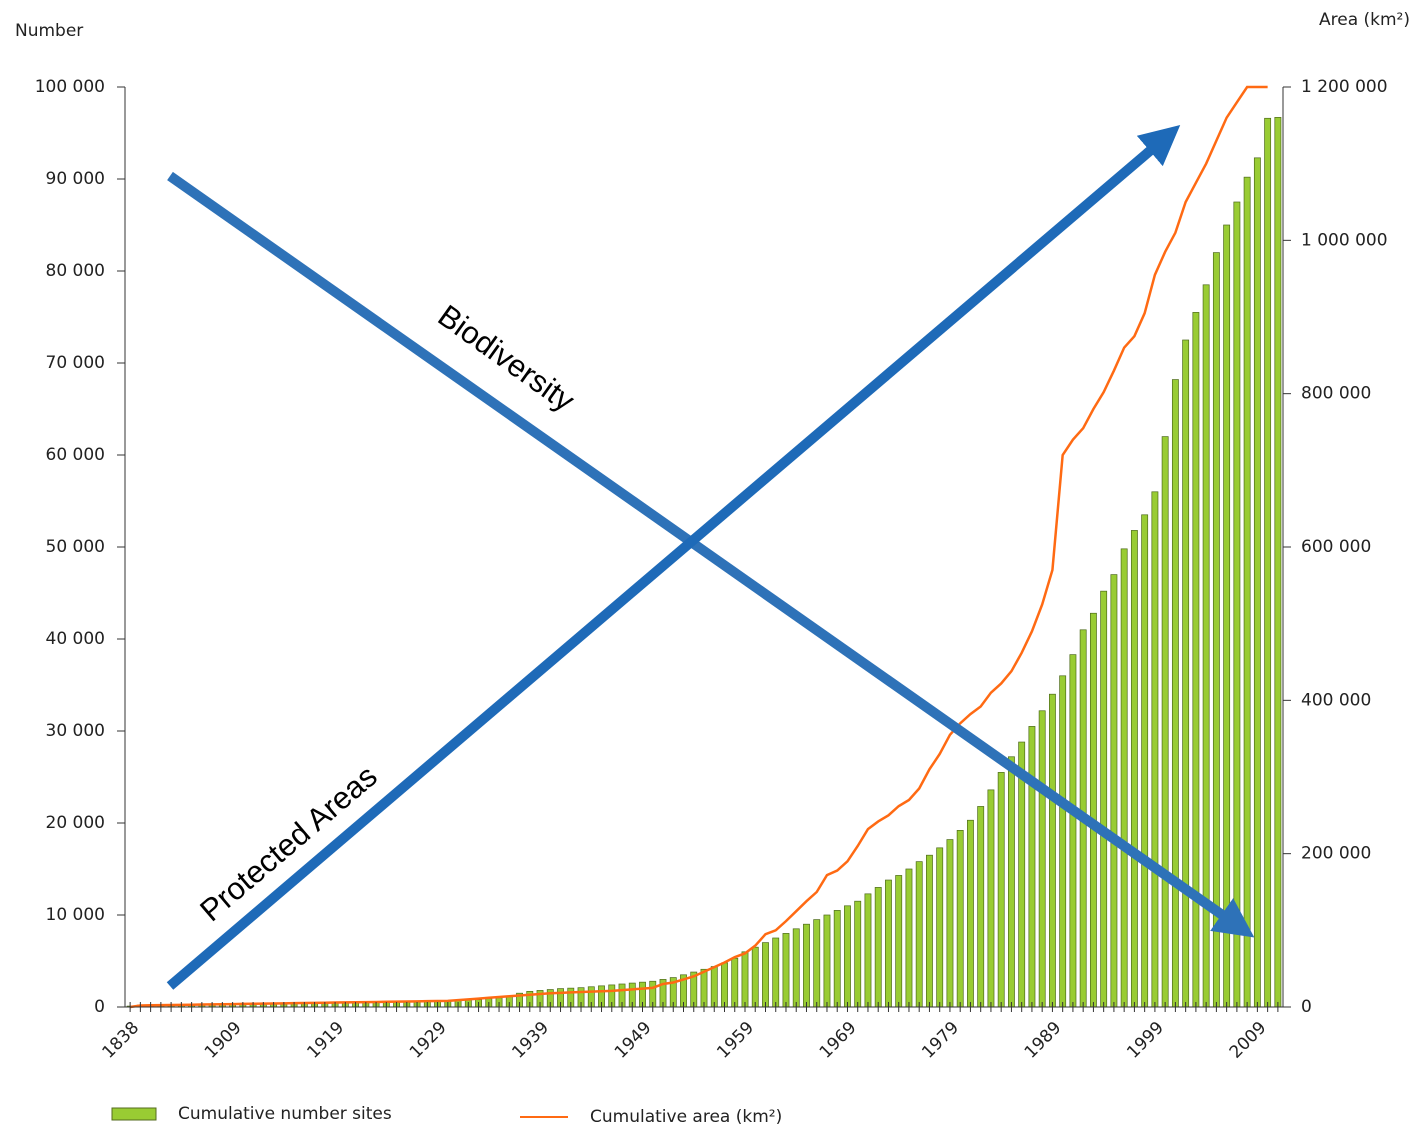 Image resolution: width=1422 pixels, height=1136 pixels. I want to click on x-tick-label: 1909, so click(223, 1040).